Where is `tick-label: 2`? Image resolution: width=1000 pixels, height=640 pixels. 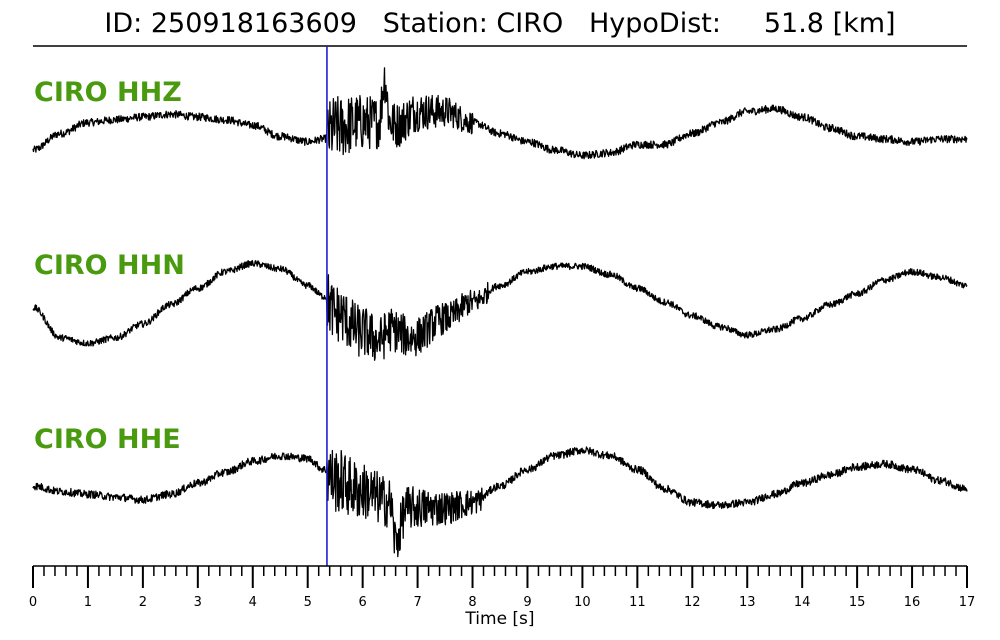 tick-label: 2 is located at coordinates (143, 602).